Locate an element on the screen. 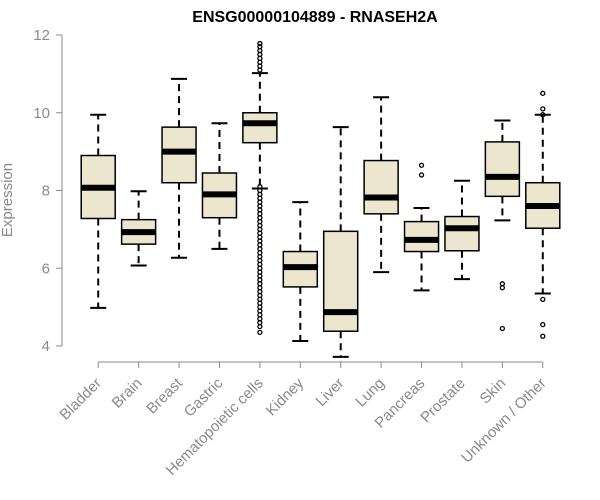 Image resolution: width=600 pixels, height=500 pixels. box-prostate is located at coordinates (462, 230).